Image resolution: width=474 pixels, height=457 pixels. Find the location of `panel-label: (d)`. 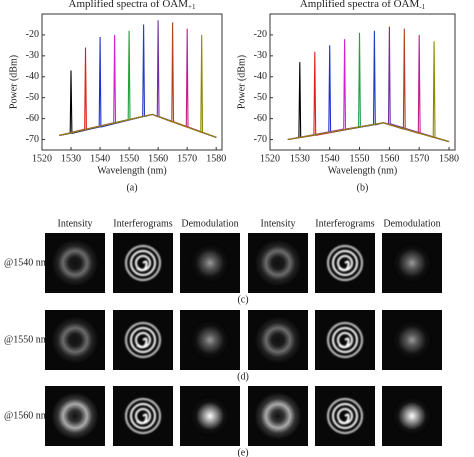

panel-label: (d) is located at coordinates (243, 376).